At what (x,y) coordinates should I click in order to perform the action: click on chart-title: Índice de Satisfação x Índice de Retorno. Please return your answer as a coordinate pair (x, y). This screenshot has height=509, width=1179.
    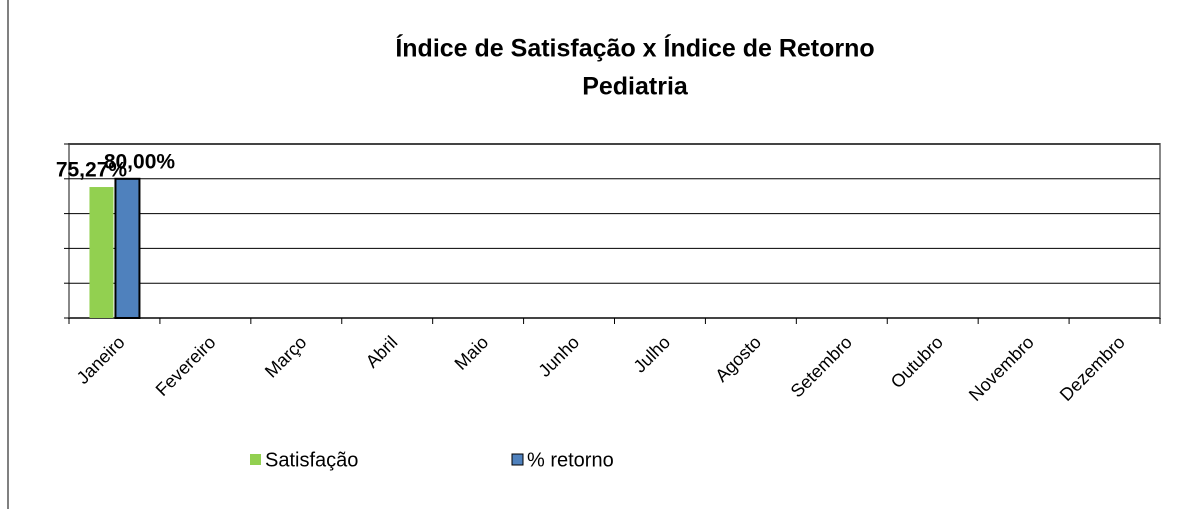
    Looking at the image, I should click on (634, 48).